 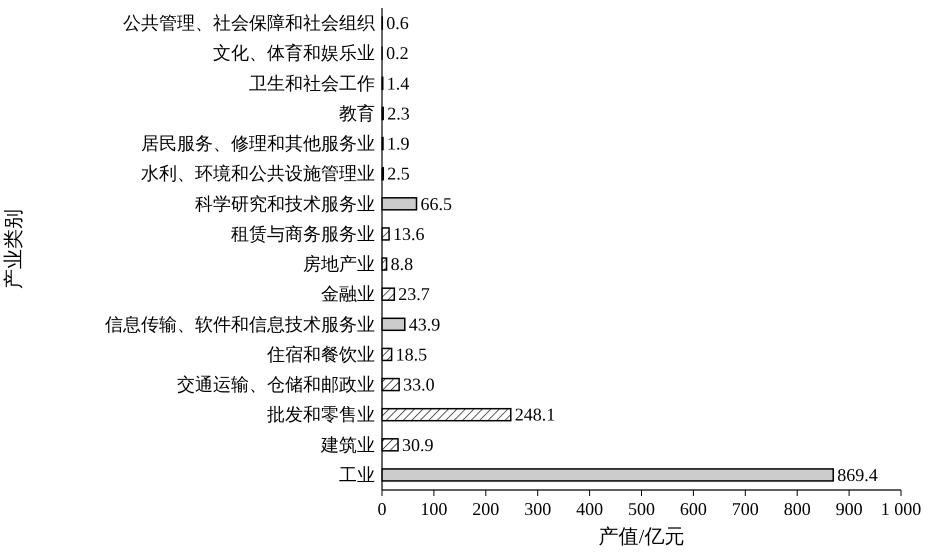 What do you see at coordinates (382, 509) in the screenshot?
I see `x-tick-label: 0` at bounding box center [382, 509].